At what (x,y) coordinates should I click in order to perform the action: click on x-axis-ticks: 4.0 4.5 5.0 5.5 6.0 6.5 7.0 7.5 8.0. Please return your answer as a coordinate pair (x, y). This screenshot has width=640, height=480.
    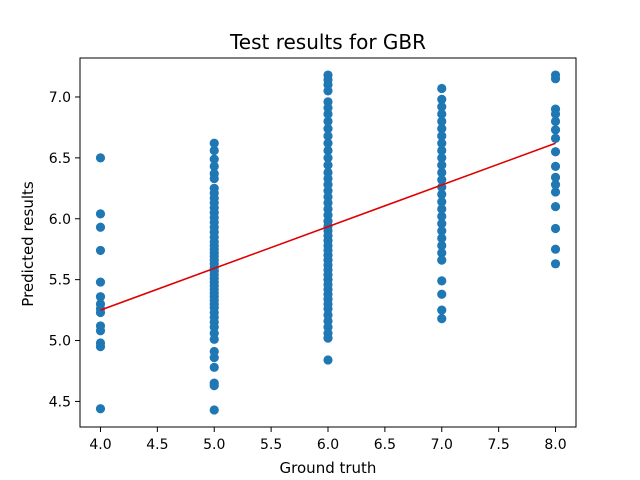
    Looking at the image, I should click on (328, 440).